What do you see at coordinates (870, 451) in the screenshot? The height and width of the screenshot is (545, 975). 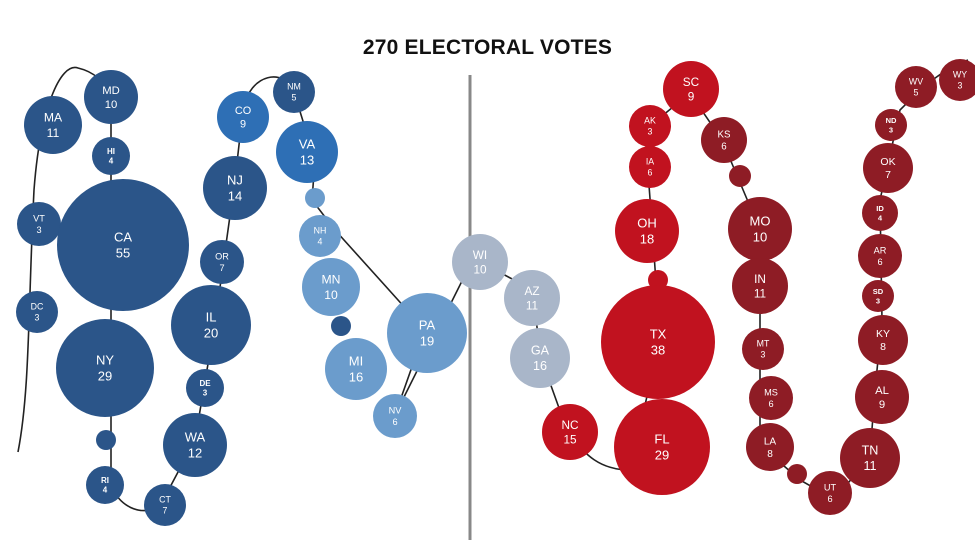 I see `state-abbr: TN` at bounding box center [870, 451].